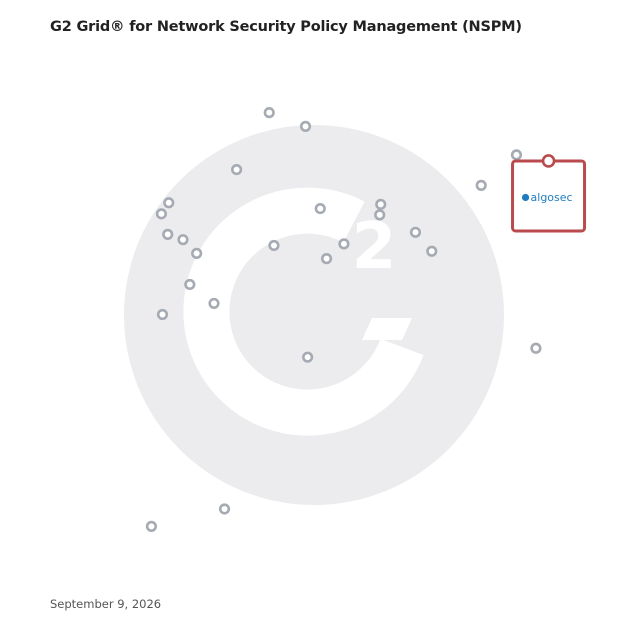  I want to click on algosec-logo-icon, so click(525, 197).